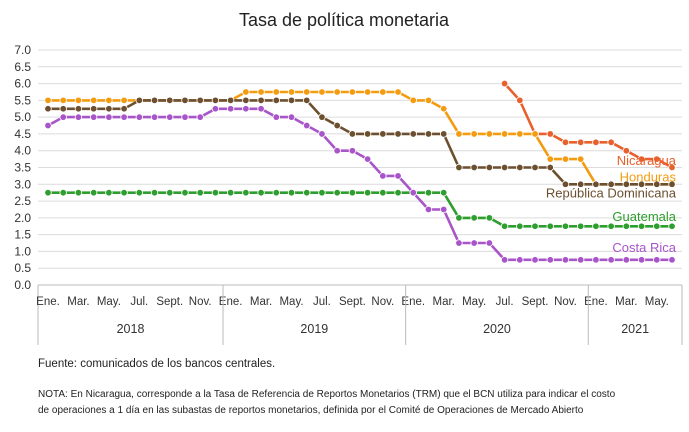  Describe the element at coordinates (22, 218) in the screenshot. I see `y-tick-label: 2.0` at that location.